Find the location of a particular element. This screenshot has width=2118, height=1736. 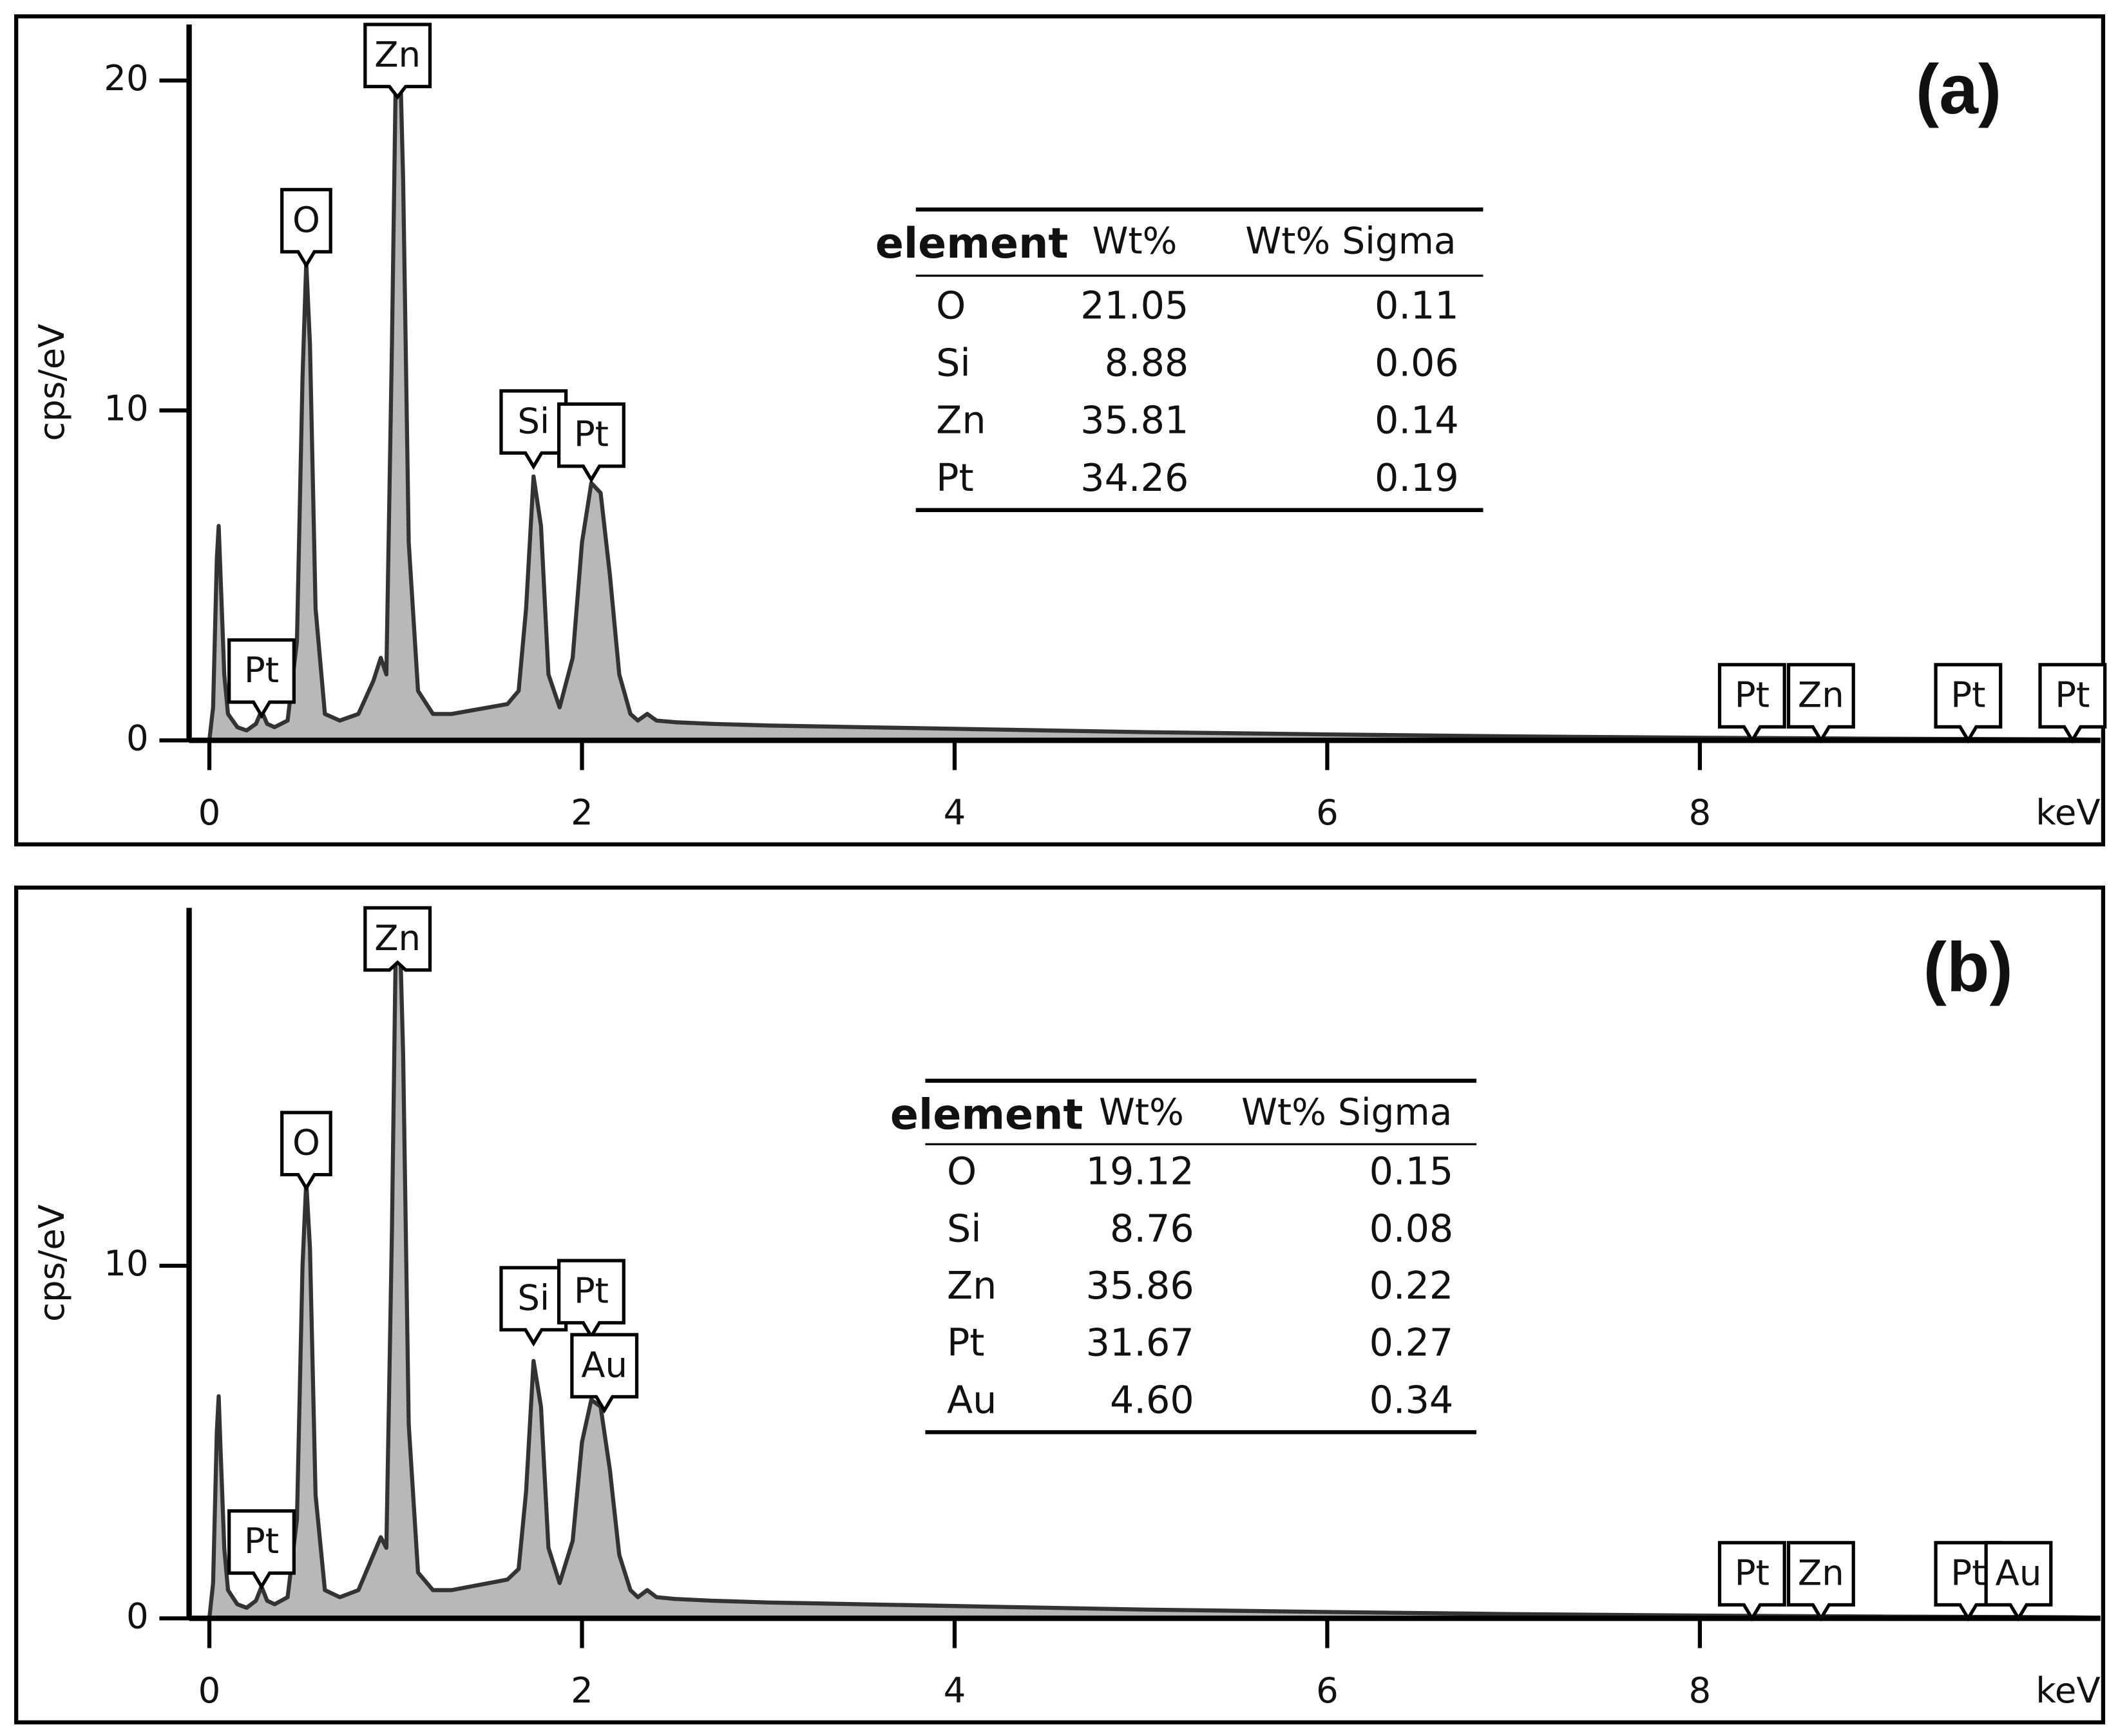

table-cell: 8.76 is located at coordinates (1152, 1228).